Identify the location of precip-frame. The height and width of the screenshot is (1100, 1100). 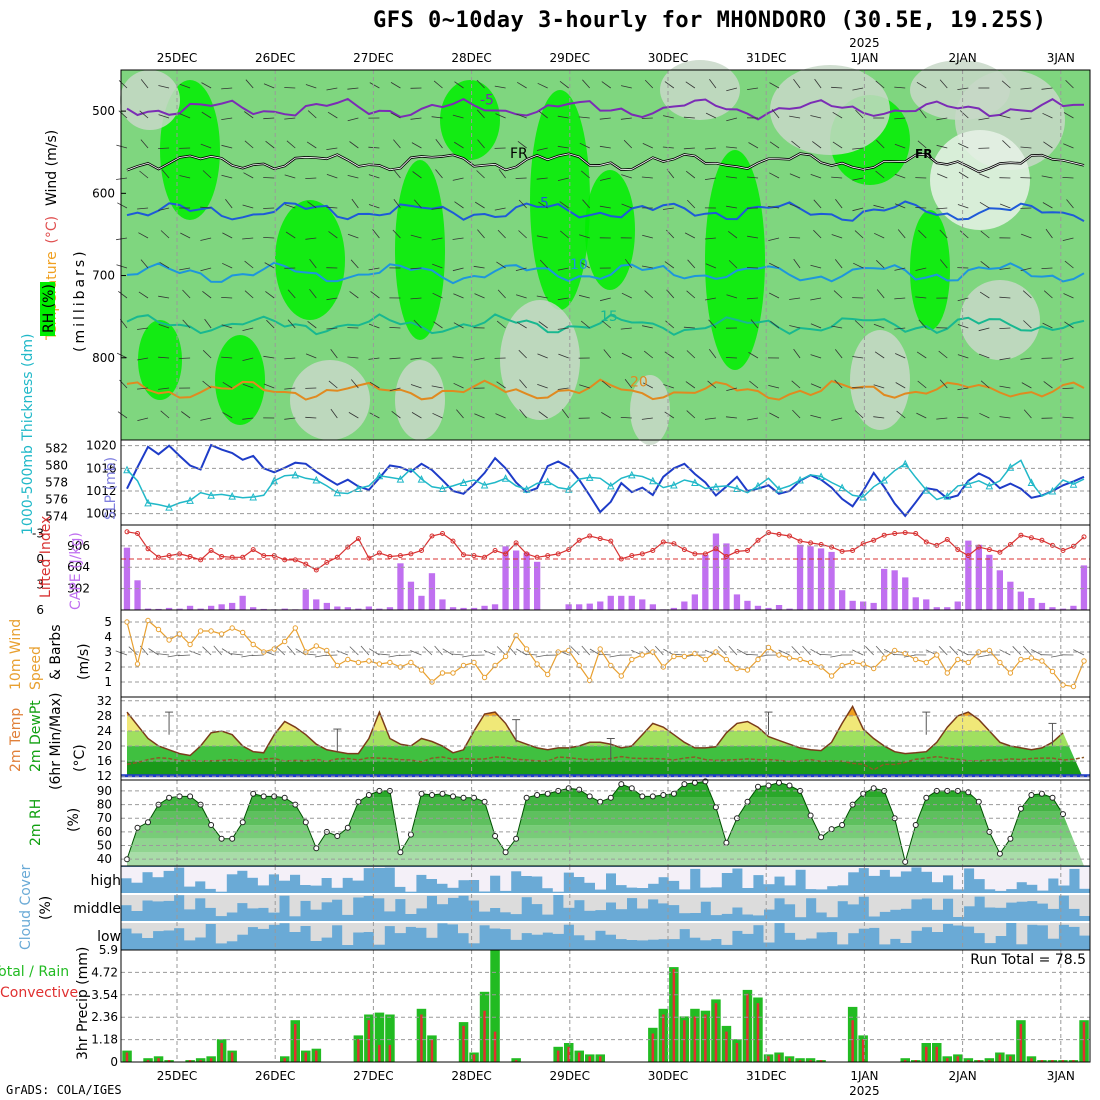
(605, 1006).